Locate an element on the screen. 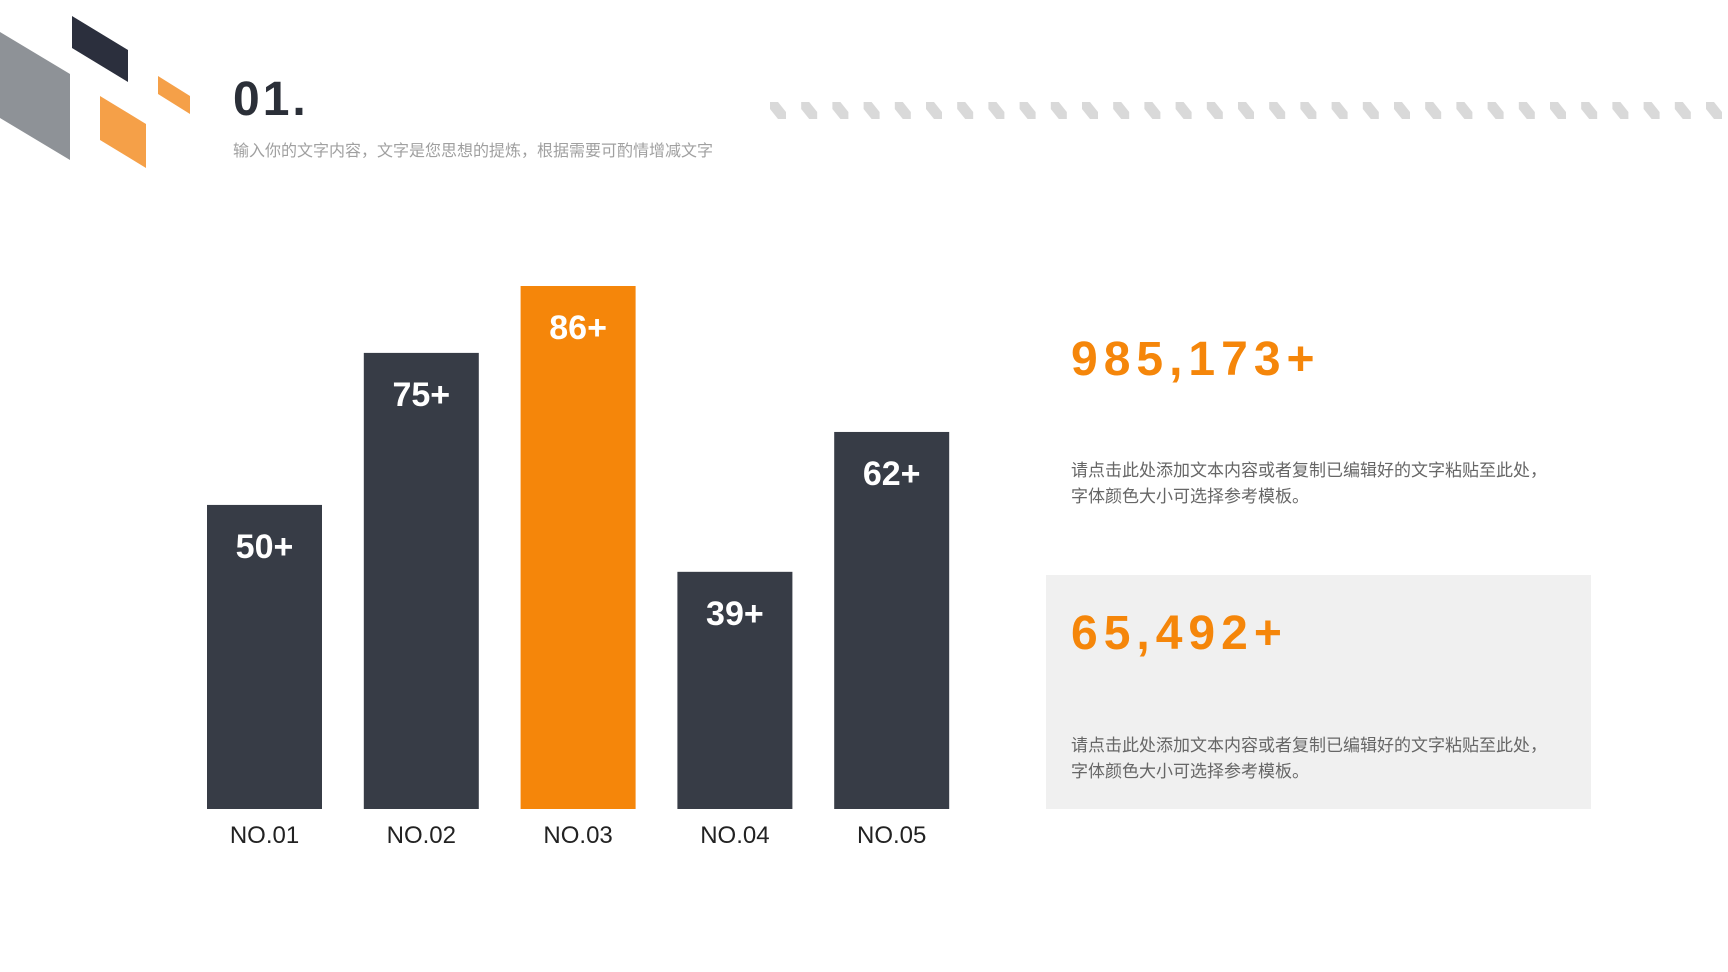  stat-value: 65,492+ is located at coordinates (1179, 633).